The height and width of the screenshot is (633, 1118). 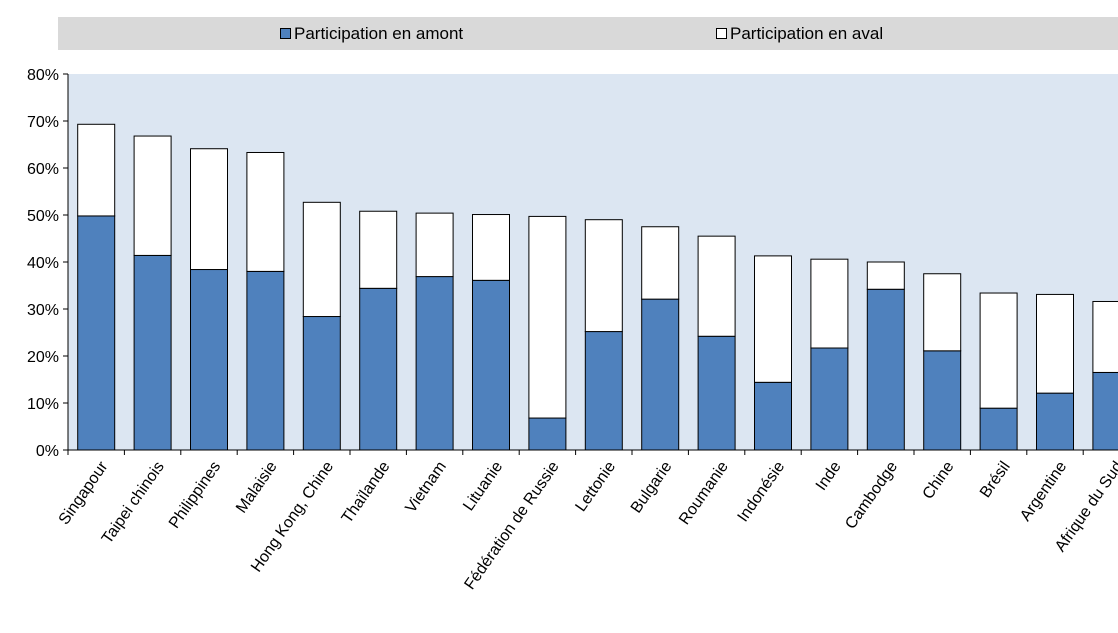 I want to click on y-tick-label: 80%, so click(x=43, y=75).